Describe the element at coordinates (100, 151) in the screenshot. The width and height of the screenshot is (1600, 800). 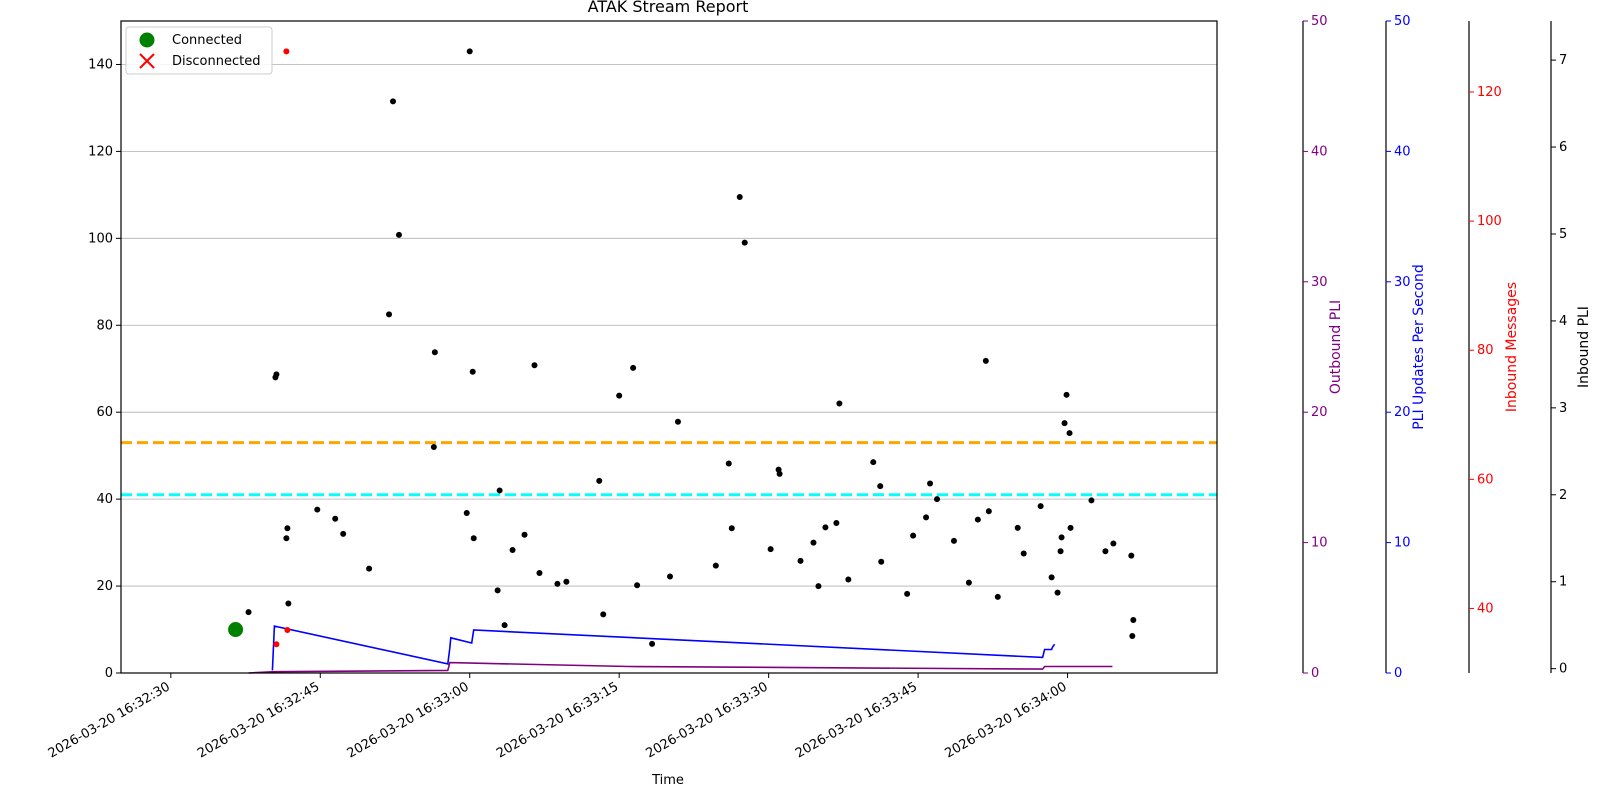
I see `left-tick-label-6: 120` at that location.